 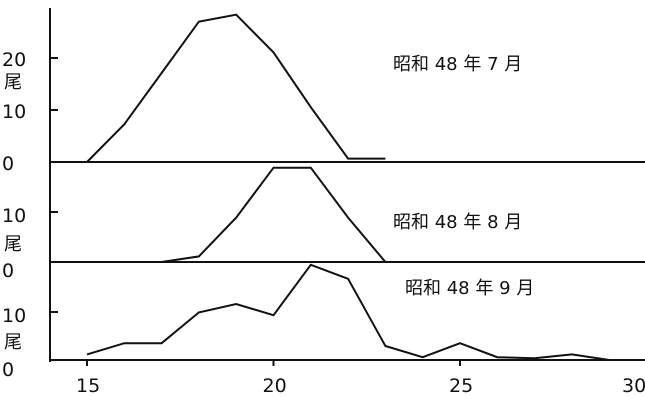 I want to click on x-tick-label: 30, so click(x=633, y=386).